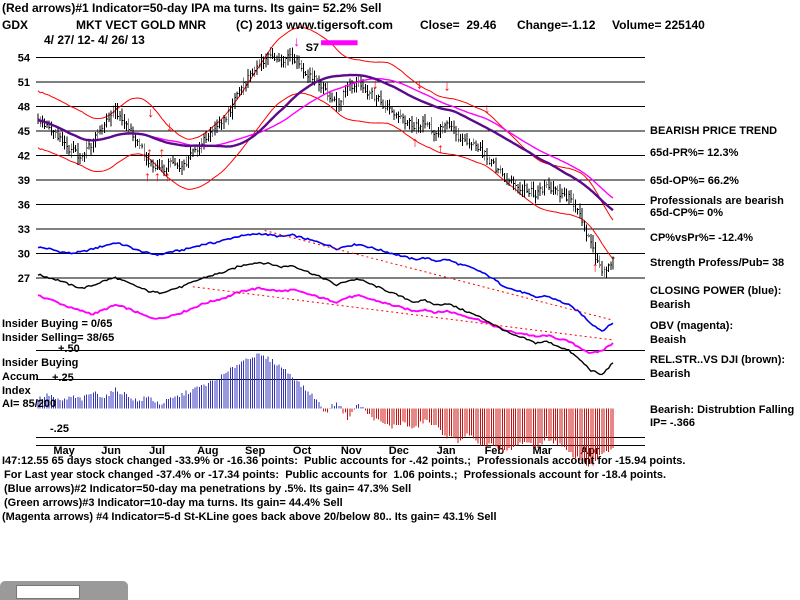  What do you see at coordinates (714, 131) in the screenshot?
I see `trend-title: BEARISH PRICE TREND` at bounding box center [714, 131].